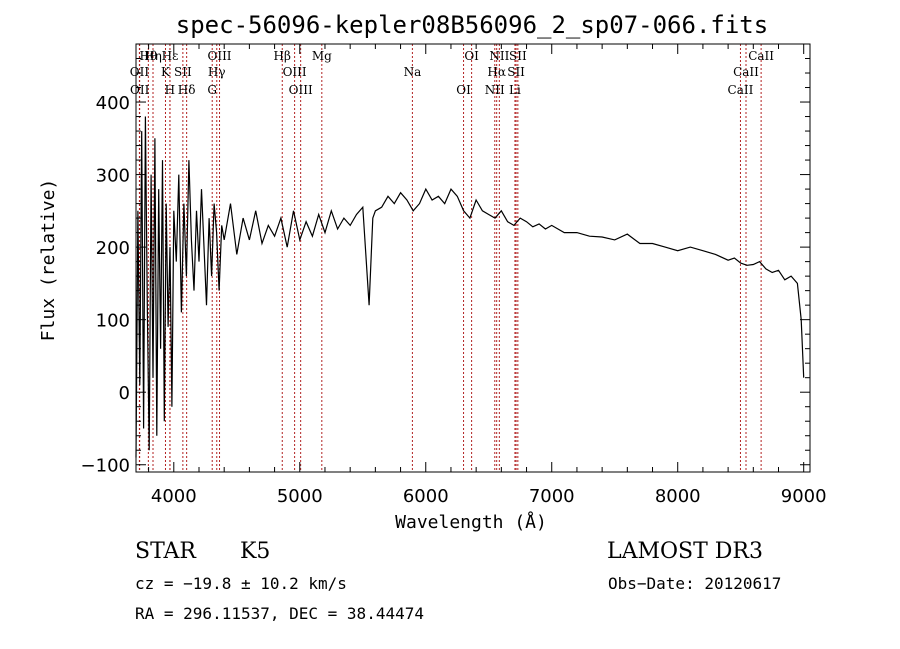  What do you see at coordinates (695, 583) in the screenshot?
I see `observation-date: Obs−Date: 20120617` at bounding box center [695, 583].